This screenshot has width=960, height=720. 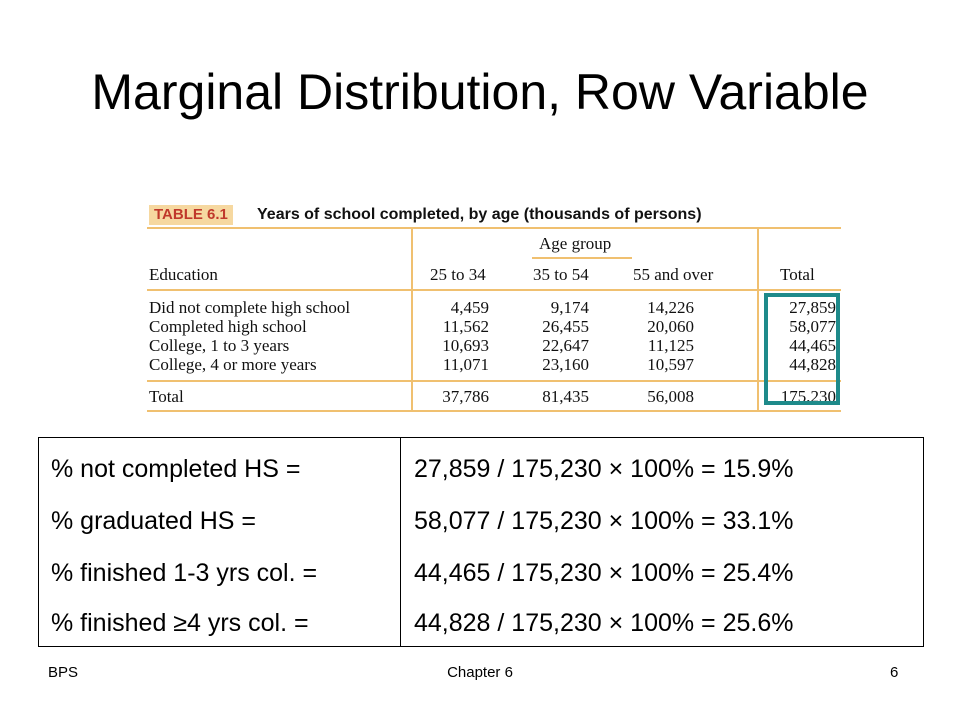 What do you see at coordinates (582, 258) in the screenshot?
I see `rule-age-group` at bounding box center [582, 258].